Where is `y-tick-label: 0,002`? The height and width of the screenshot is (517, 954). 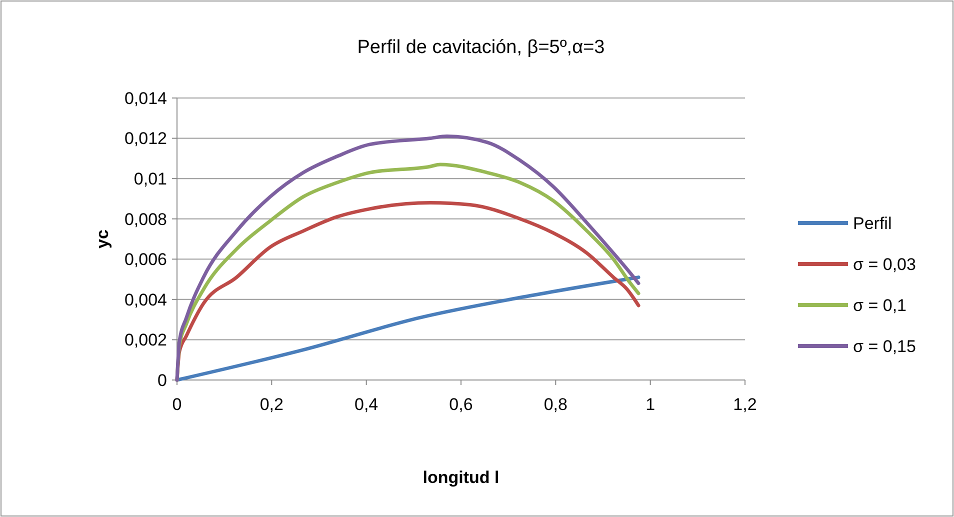 y-tick-label: 0,002 is located at coordinates (145, 340).